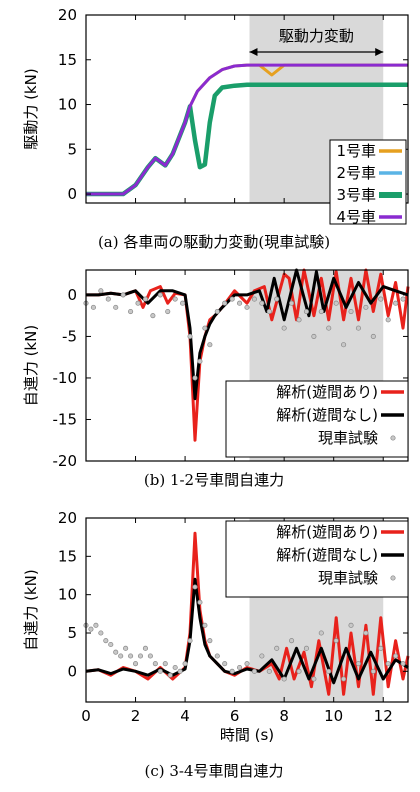 The width and height of the screenshot is (420, 792). I want to click on y-tick-label: -10, so click(65, 378).